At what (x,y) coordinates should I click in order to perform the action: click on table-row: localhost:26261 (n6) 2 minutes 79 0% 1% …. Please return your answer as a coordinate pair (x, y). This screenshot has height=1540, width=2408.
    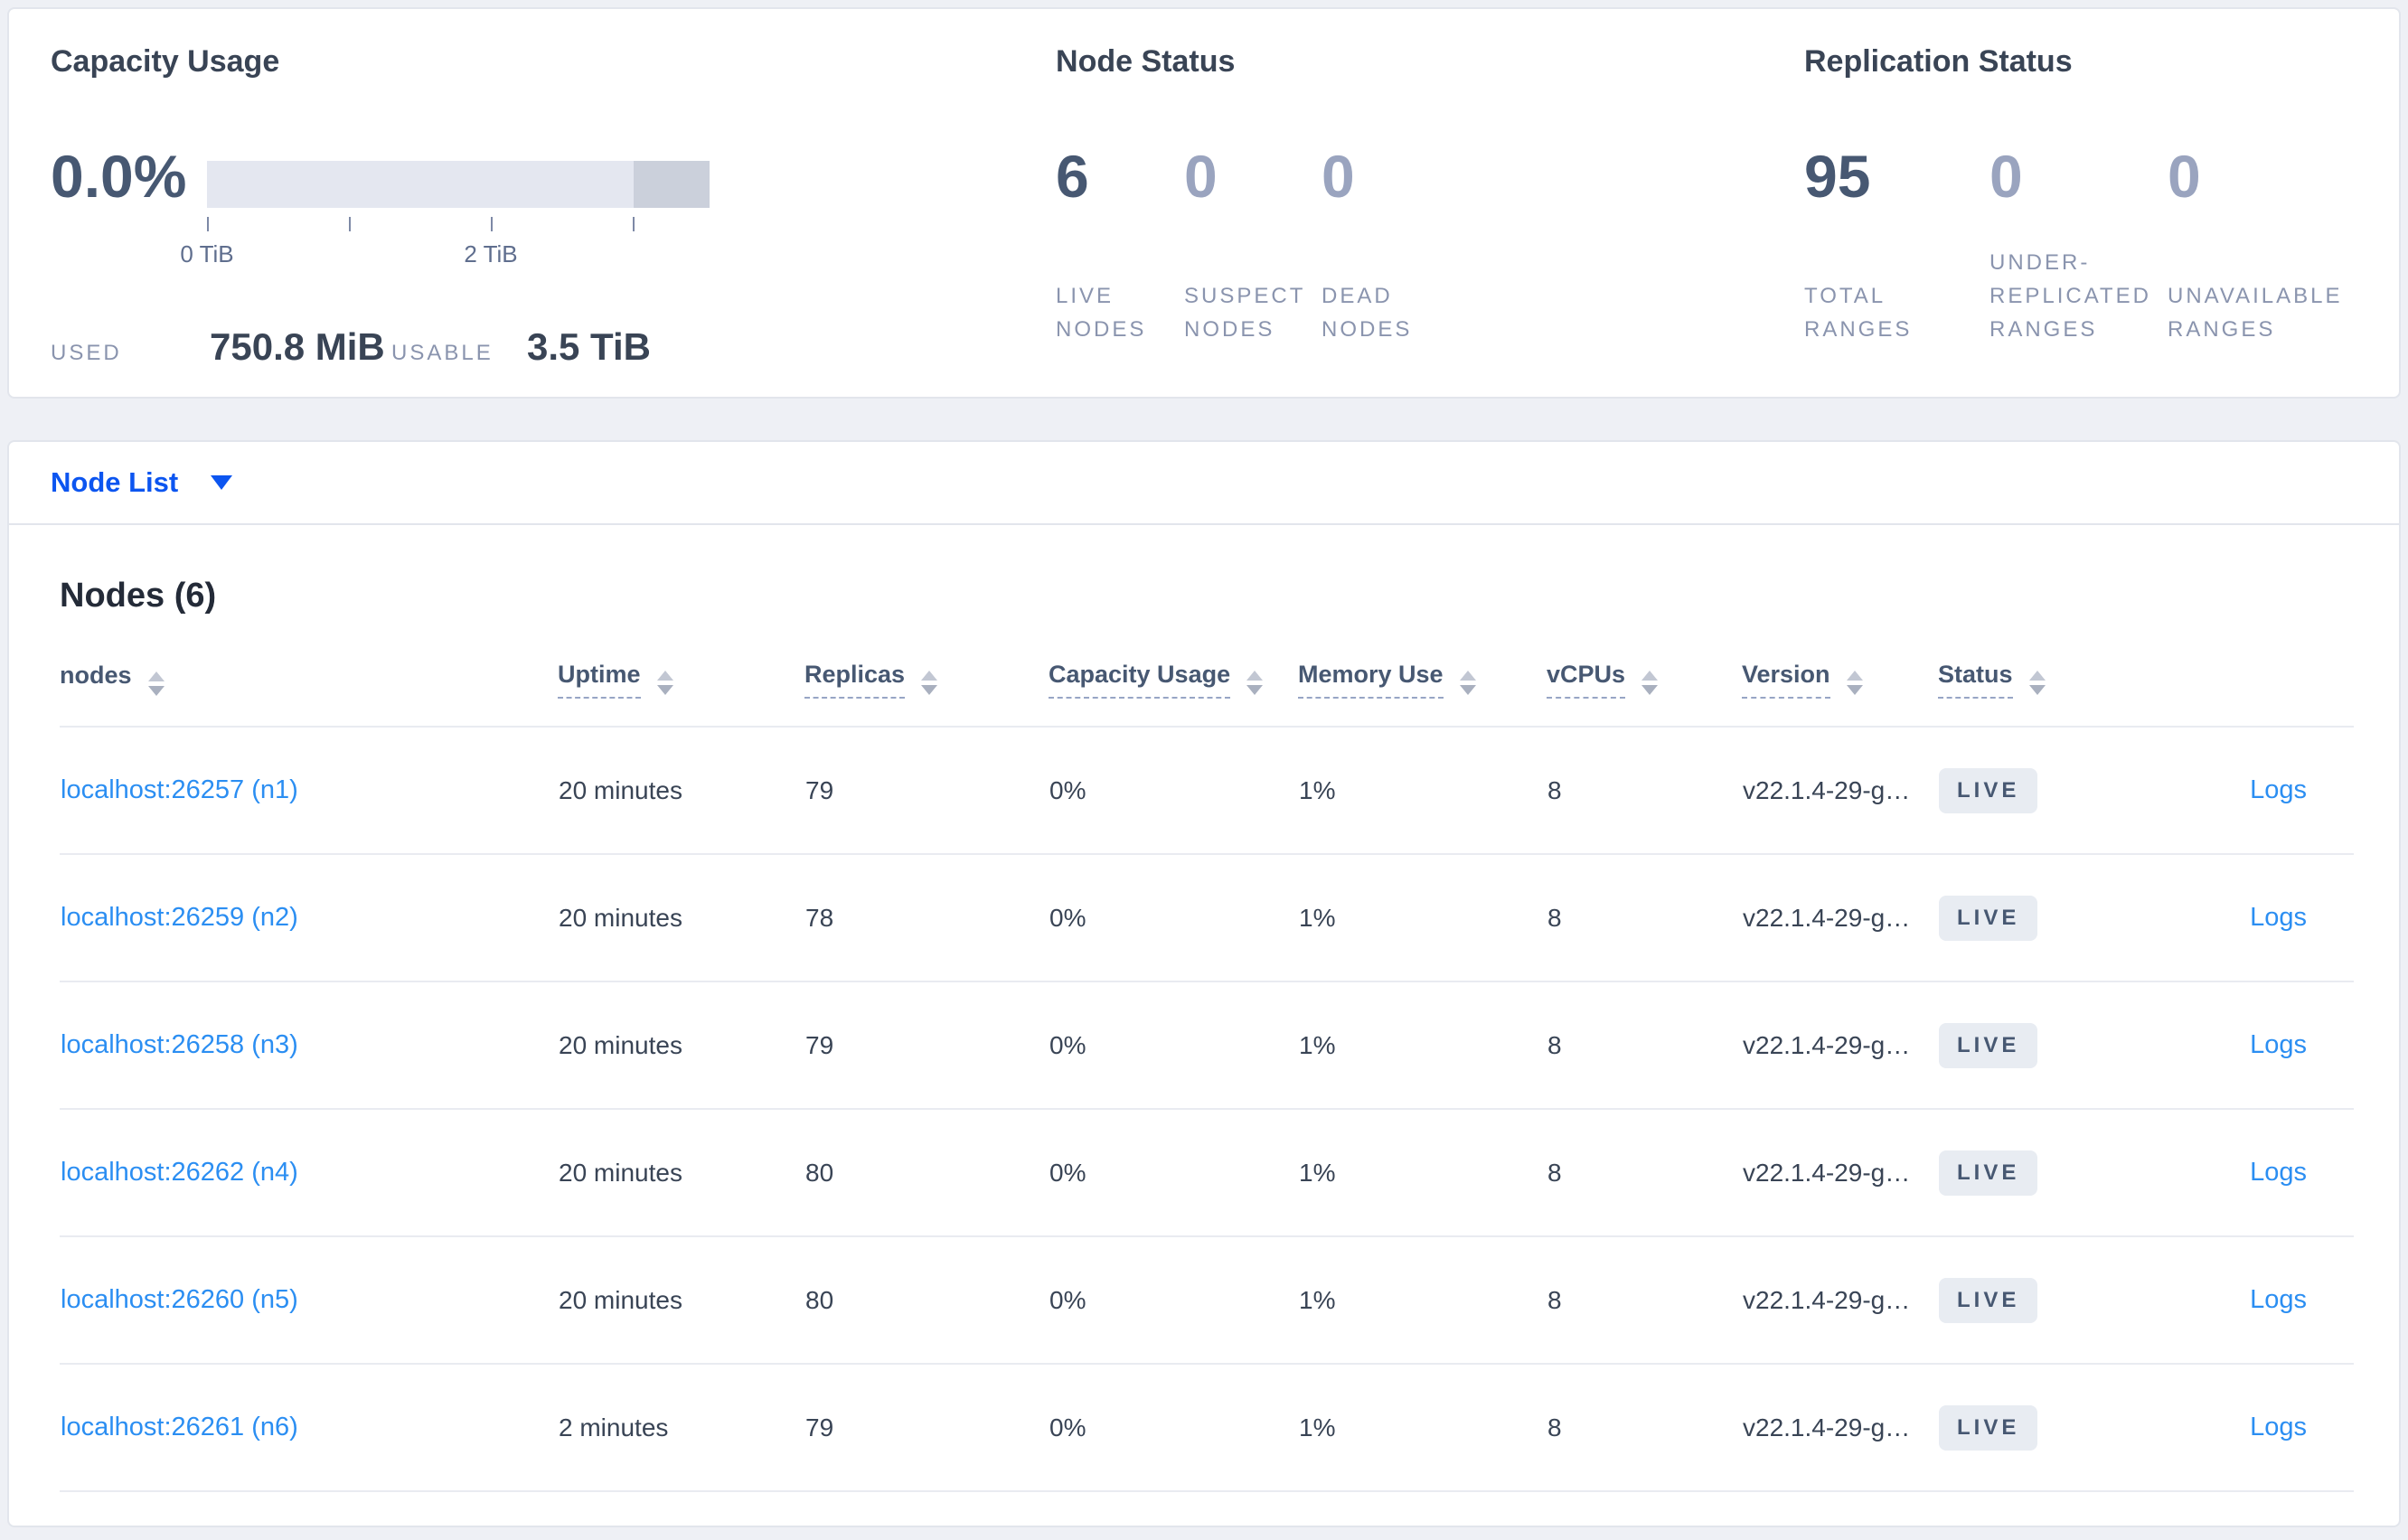
    Looking at the image, I should click on (1207, 1428).